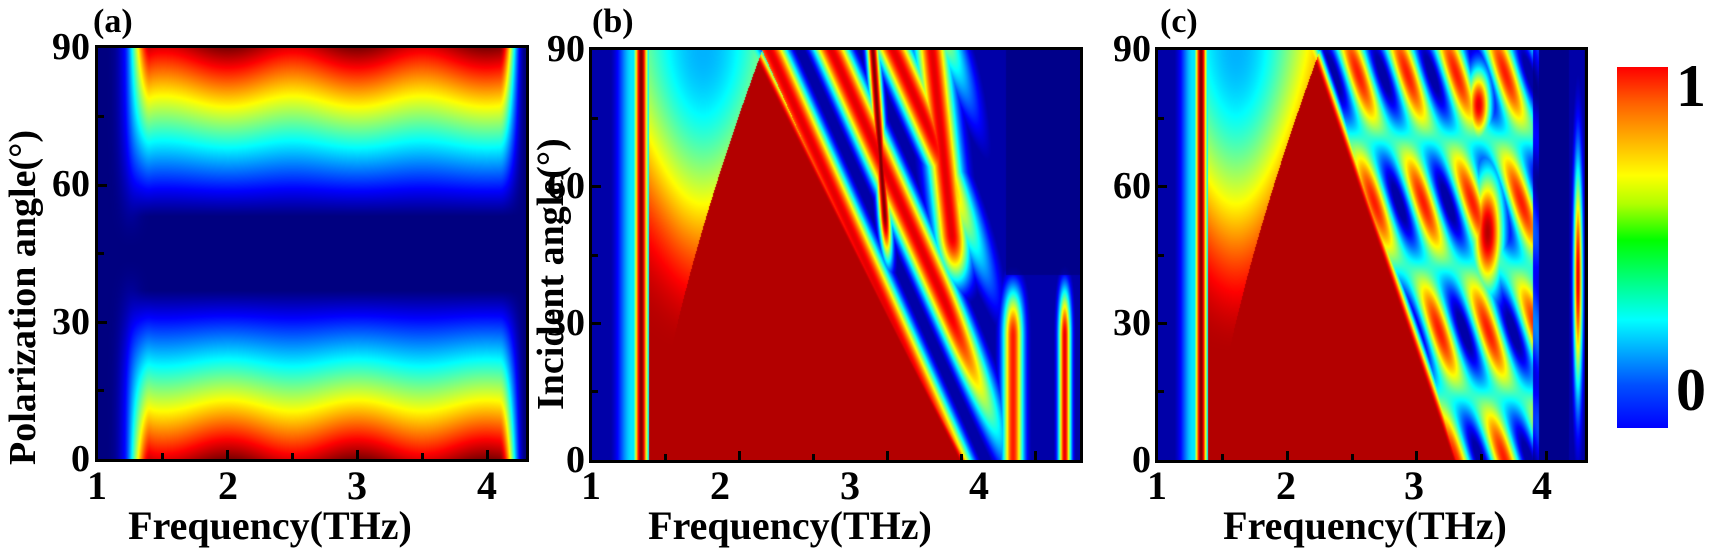 This screenshot has height=555, width=1716. What do you see at coordinates (551, 274) in the screenshot?
I see `y-axis-label-b: Incident angle(°)` at bounding box center [551, 274].